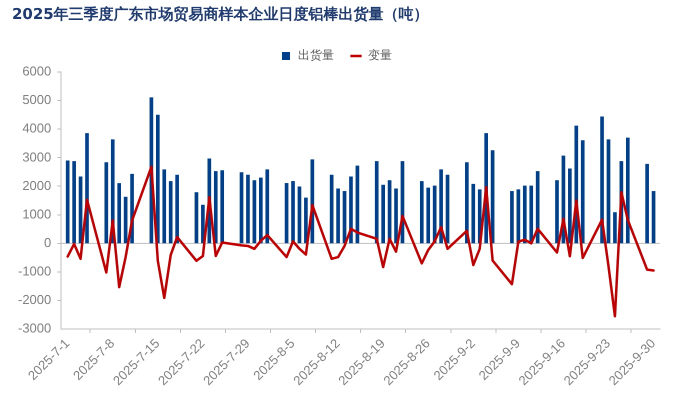 The image size is (690, 396). What do you see at coordinates (48, 242) in the screenshot?
I see `y-tick-label: 0` at bounding box center [48, 242].